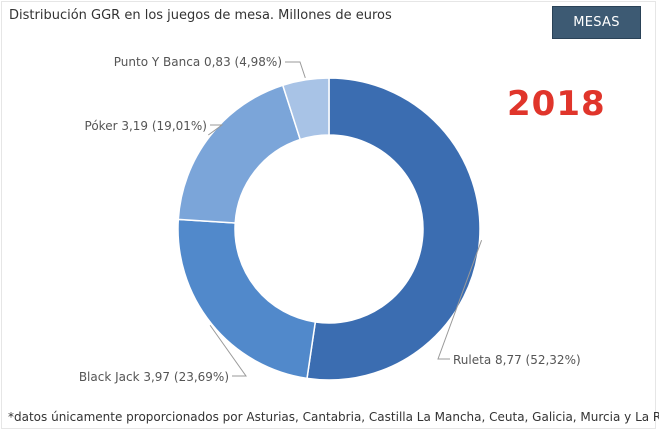  Describe the element at coordinates (146, 126) in the screenshot. I see `data-label-póker: Póker 3,19 (19,01%)` at that location.